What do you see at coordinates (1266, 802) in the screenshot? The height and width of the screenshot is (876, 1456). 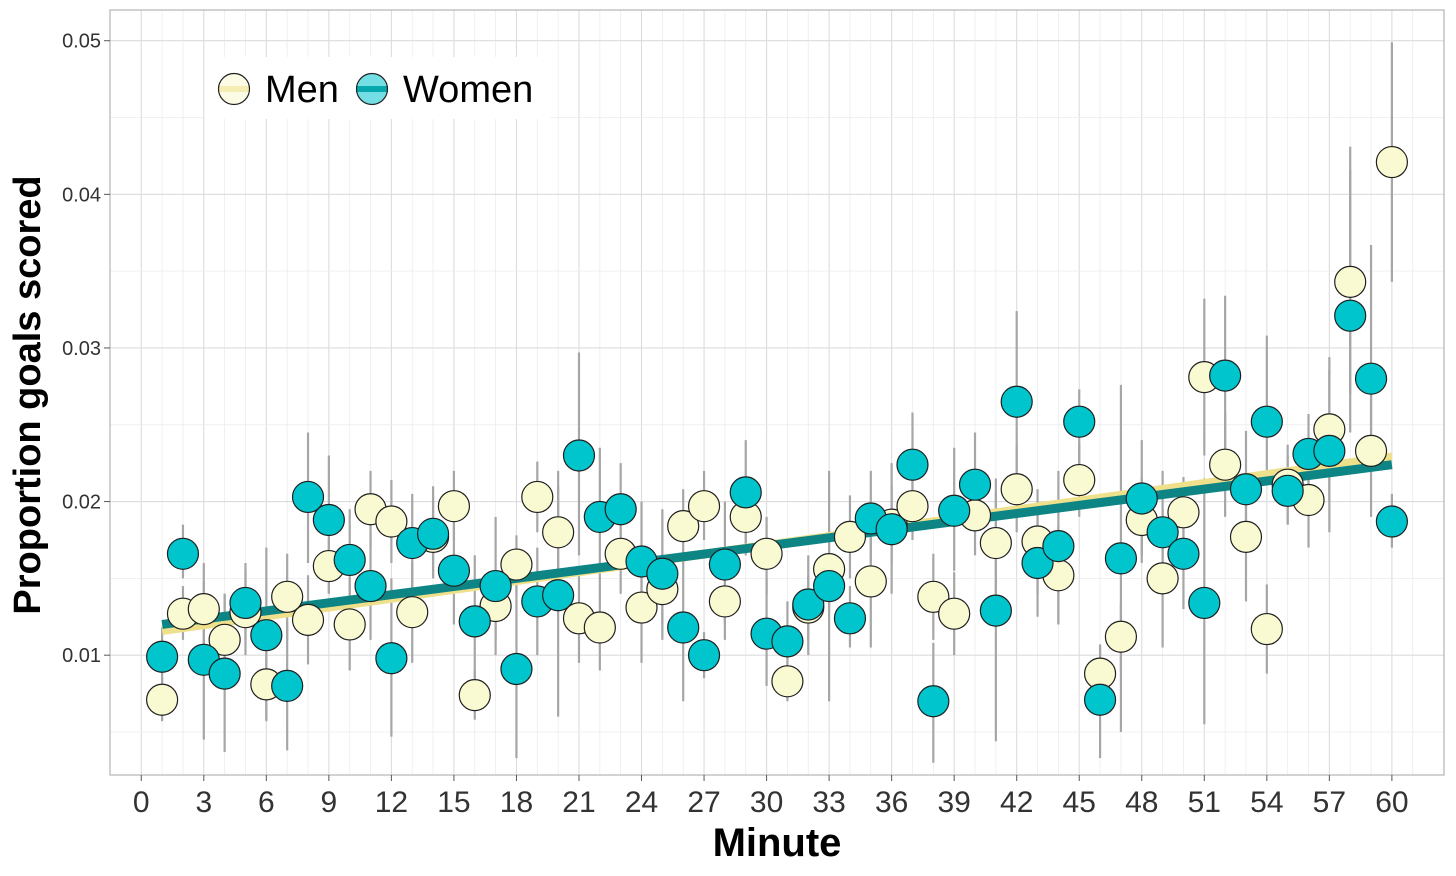 I see `x-tick-label: 54` at bounding box center [1266, 802].